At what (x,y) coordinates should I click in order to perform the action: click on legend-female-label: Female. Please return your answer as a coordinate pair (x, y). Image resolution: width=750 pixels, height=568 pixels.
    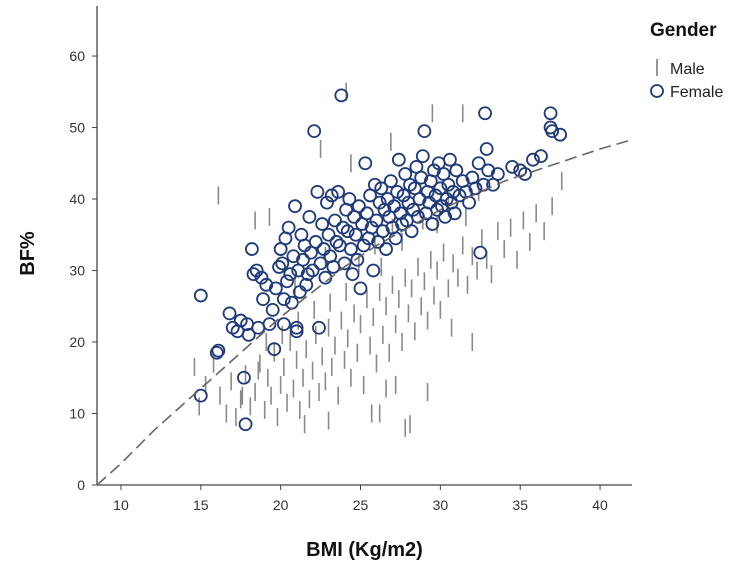
    Looking at the image, I should click on (696, 92).